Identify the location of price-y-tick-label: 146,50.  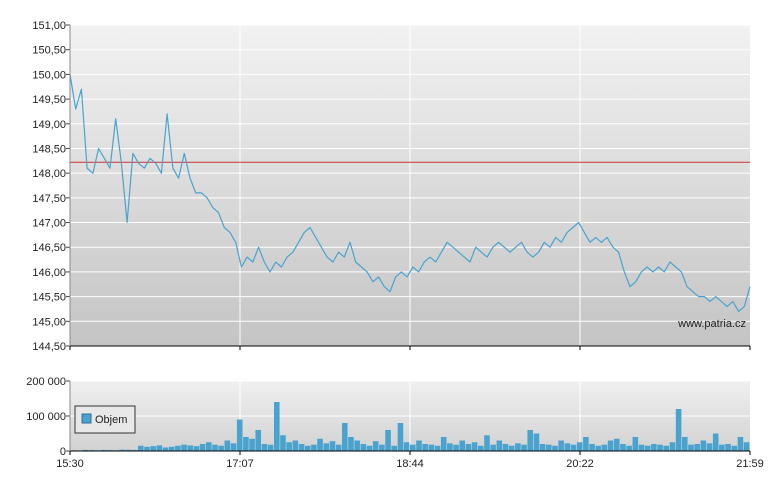
(49, 248).